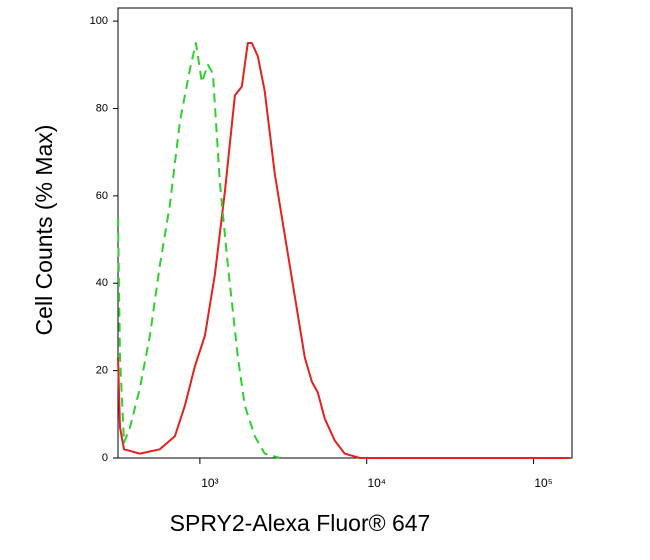  I want to click on y-tick-label: 0, so click(105, 458).